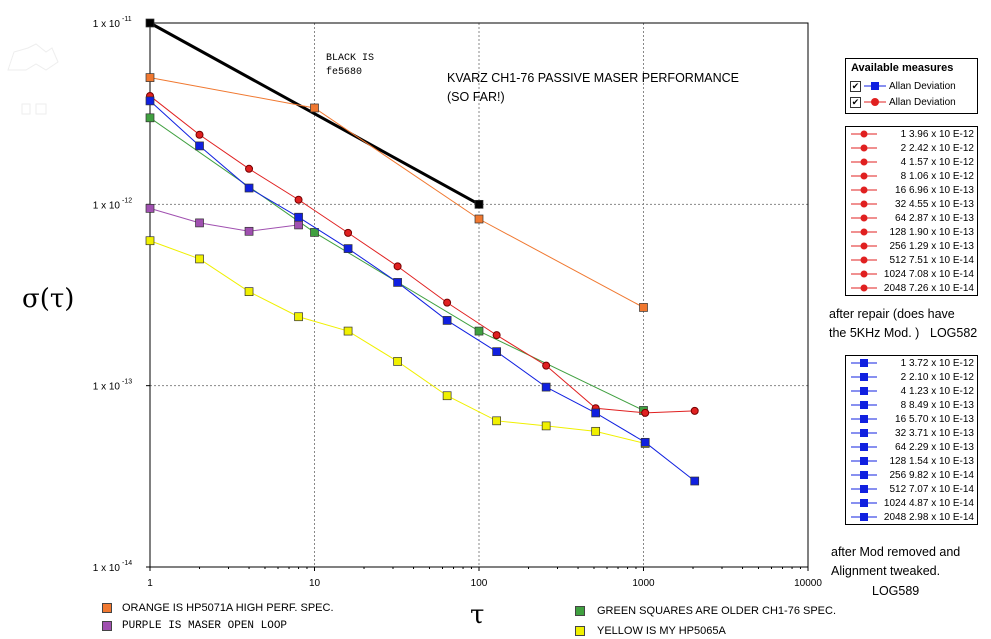  Describe the element at coordinates (48, 299) in the screenshot. I see `y-axis-label: σ(τ)` at that location.